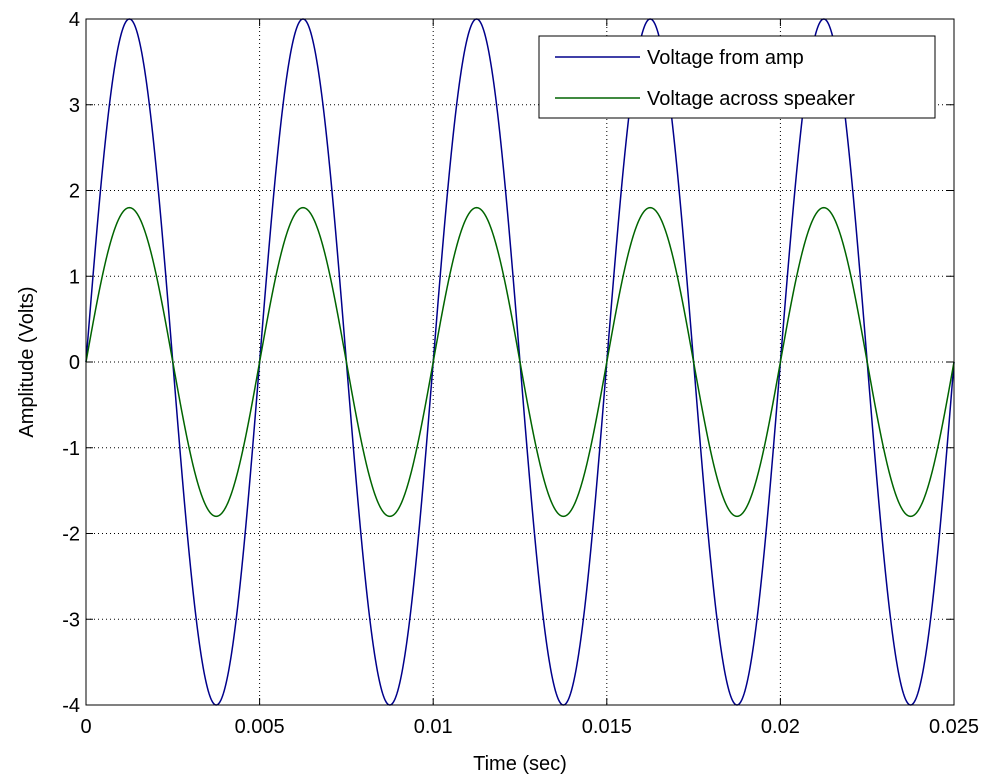 The width and height of the screenshot is (988, 777). Describe the element at coordinates (520, 764) in the screenshot. I see `x-axis-label: Time (sec)` at that location.